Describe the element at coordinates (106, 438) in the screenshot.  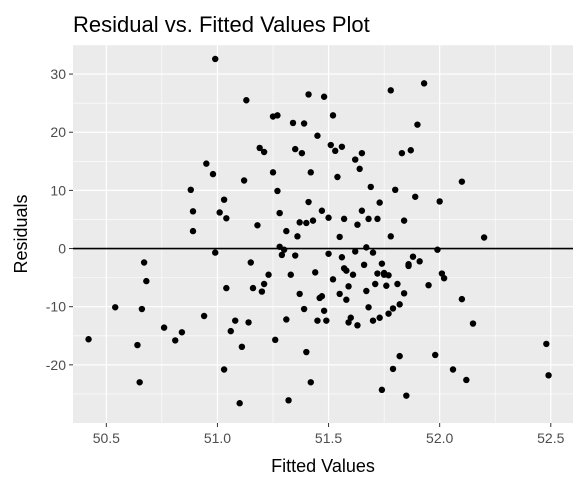
I see `x-tick-label: 50.5` at that location.